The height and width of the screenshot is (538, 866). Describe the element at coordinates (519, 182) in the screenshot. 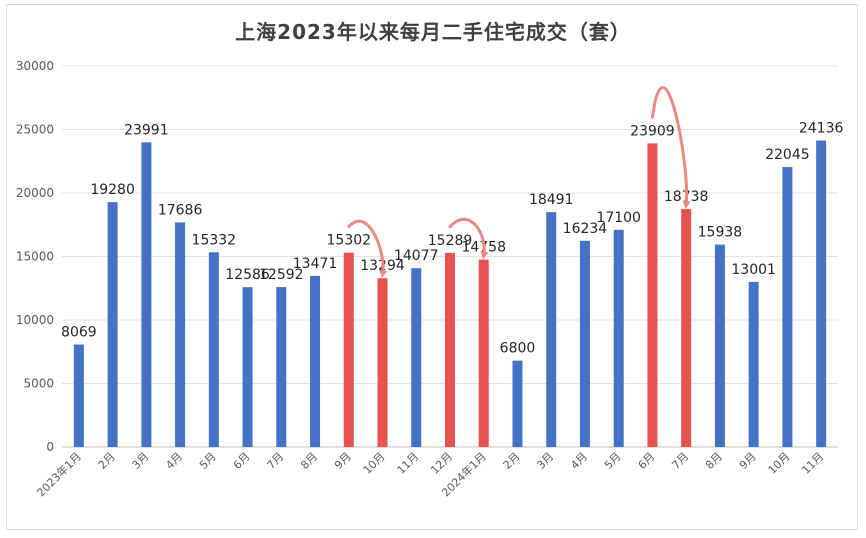

I see `annotation-arrows` at that location.